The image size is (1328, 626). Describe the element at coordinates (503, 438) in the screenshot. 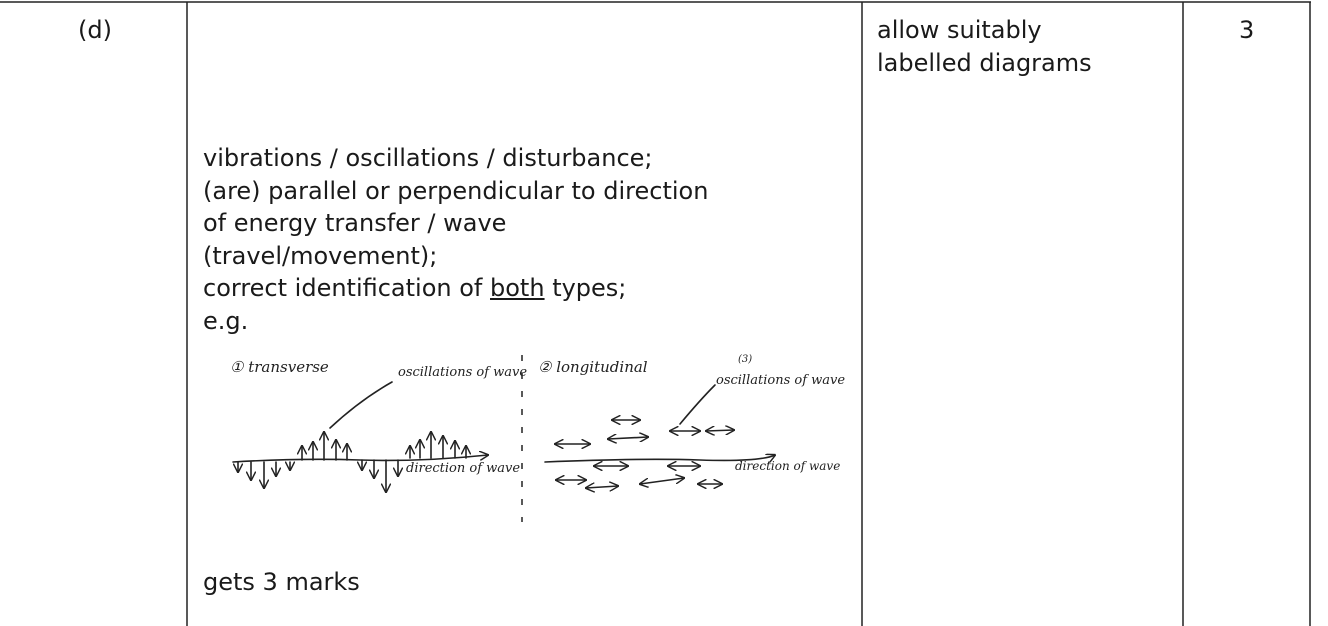

I see `handwritten-diagram` at that location.